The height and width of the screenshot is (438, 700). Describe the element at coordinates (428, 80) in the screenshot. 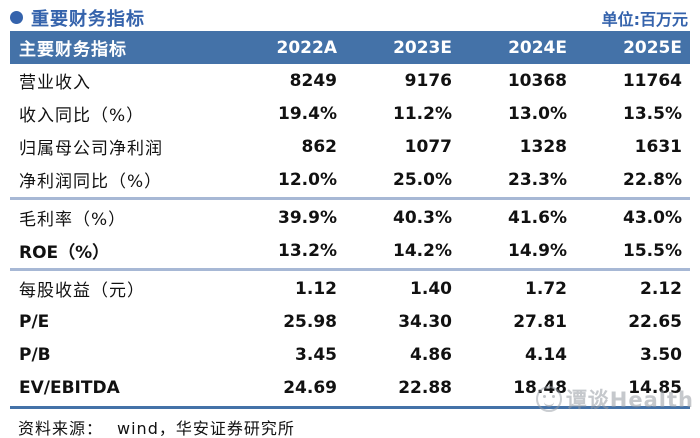

I see `cell-value: 9176` at that location.